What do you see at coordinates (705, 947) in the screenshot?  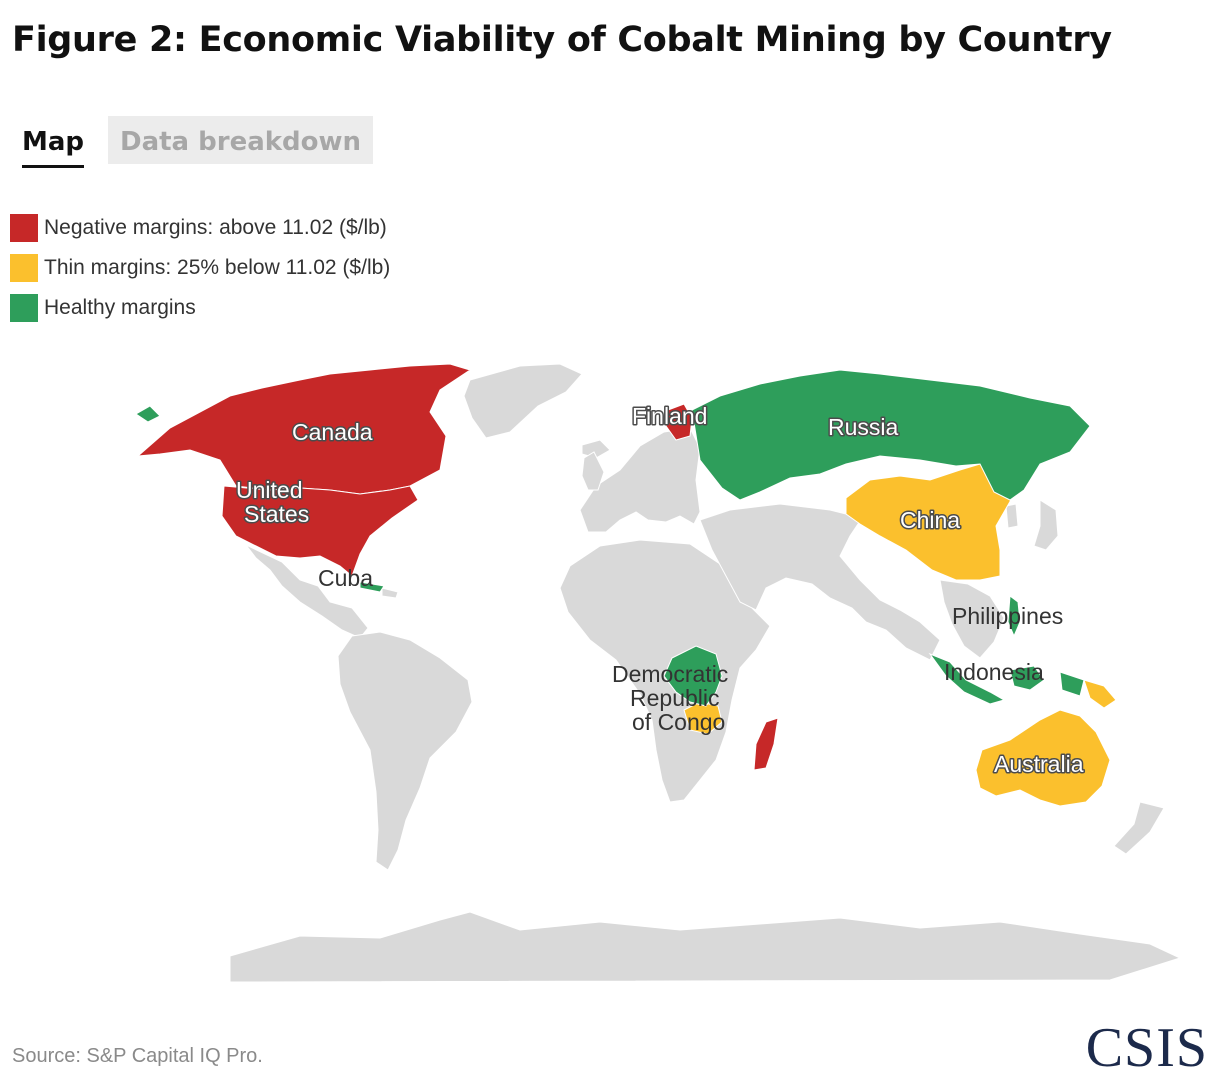 I see `antarctica` at bounding box center [705, 947].